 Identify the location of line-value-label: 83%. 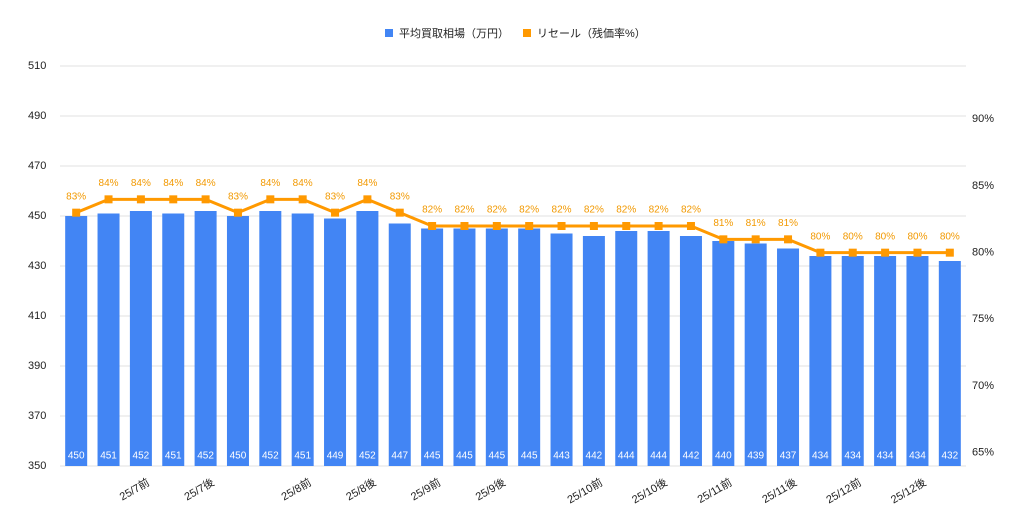
(335, 196).